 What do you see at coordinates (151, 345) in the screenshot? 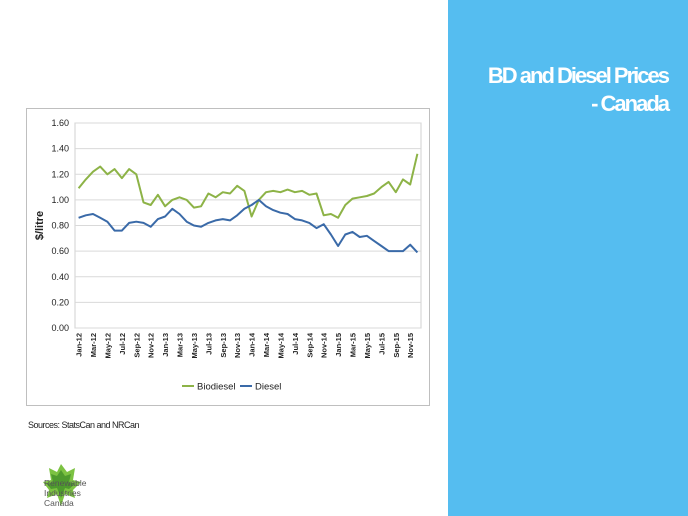
I see `x-tick-label: Nov-12` at bounding box center [151, 345].